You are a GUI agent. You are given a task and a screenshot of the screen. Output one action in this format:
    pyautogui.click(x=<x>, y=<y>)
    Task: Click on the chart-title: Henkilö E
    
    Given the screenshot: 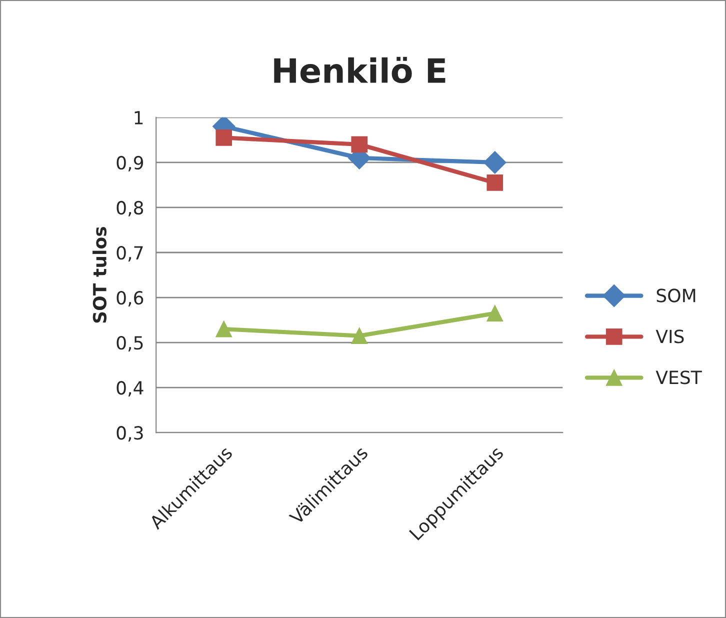 What is the action you would take?
    pyautogui.click(x=360, y=70)
    